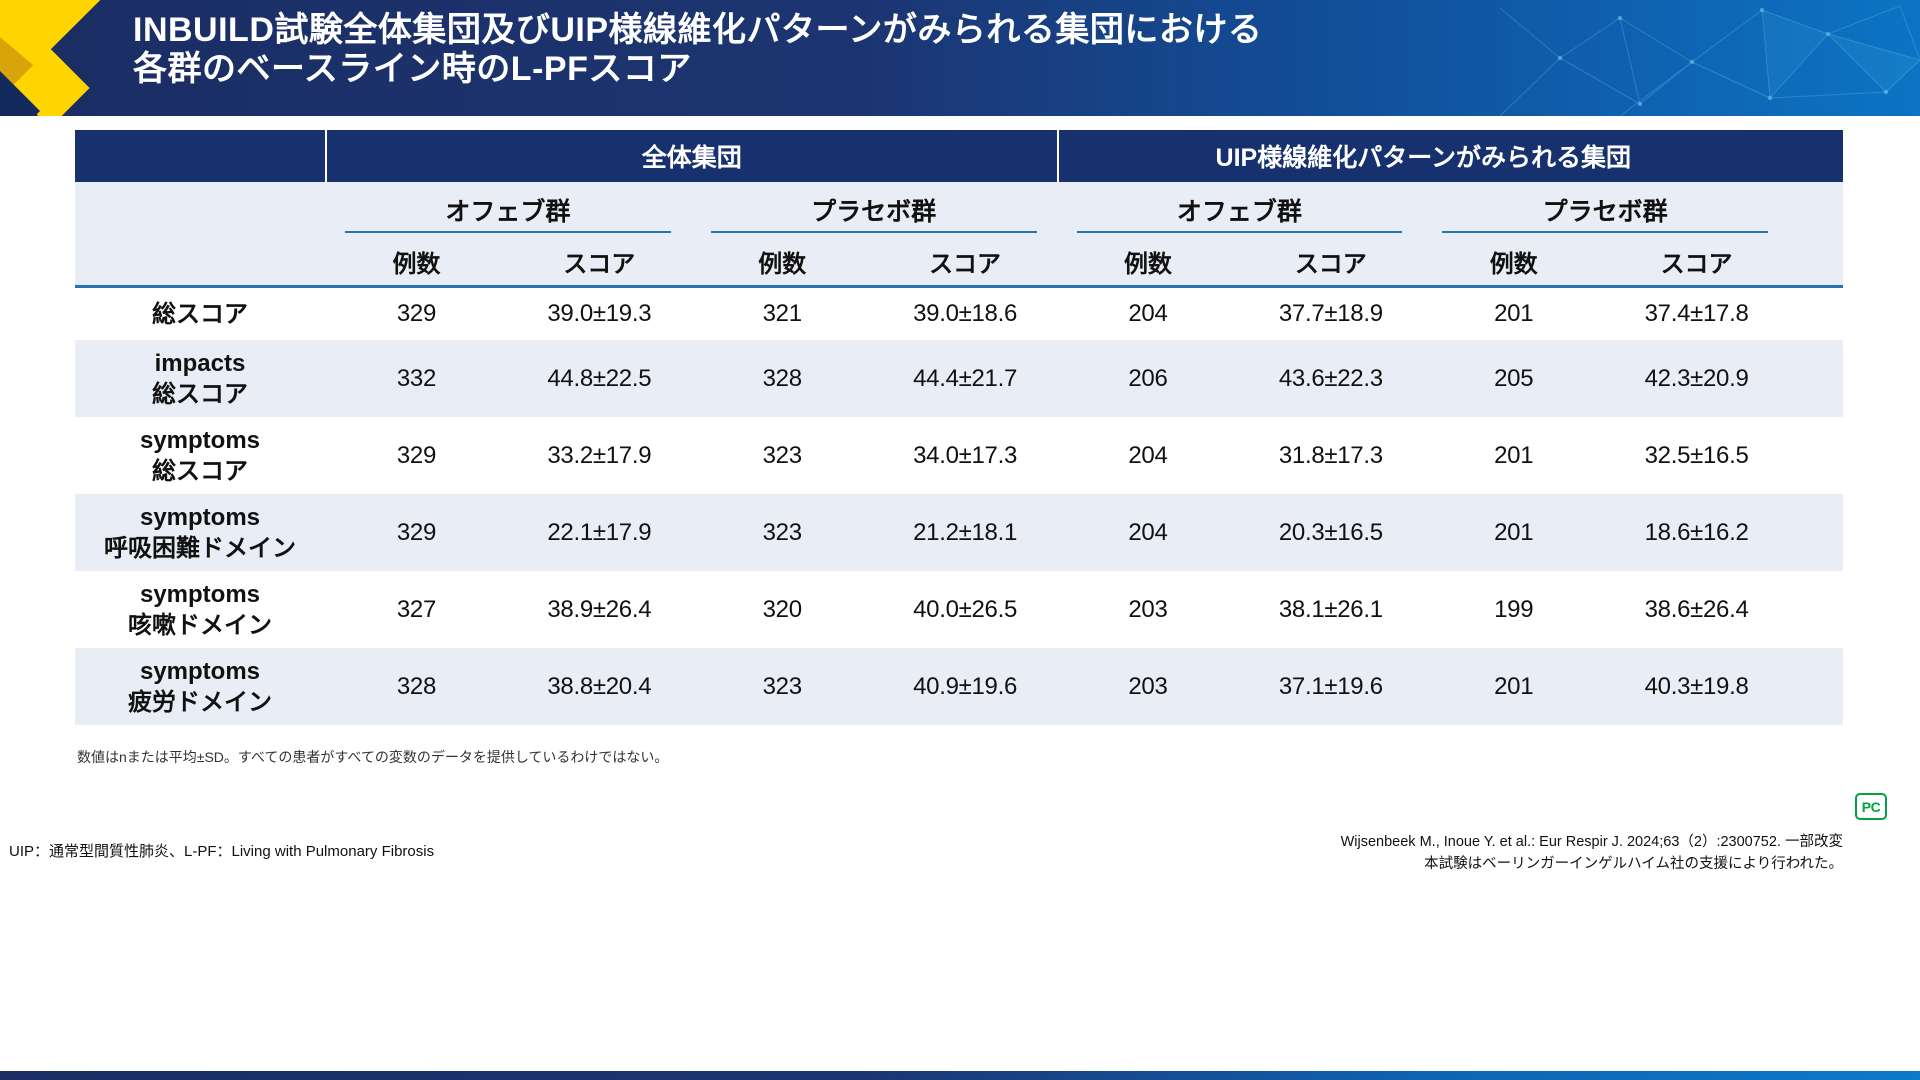 Image resolution: width=1920 pixels, height=1080 pixels. Describe the element at coordinates (412, 69) in the screenshot. I see `page-title-line2: 各群のベースライン時のL-PFスコア` at that location.